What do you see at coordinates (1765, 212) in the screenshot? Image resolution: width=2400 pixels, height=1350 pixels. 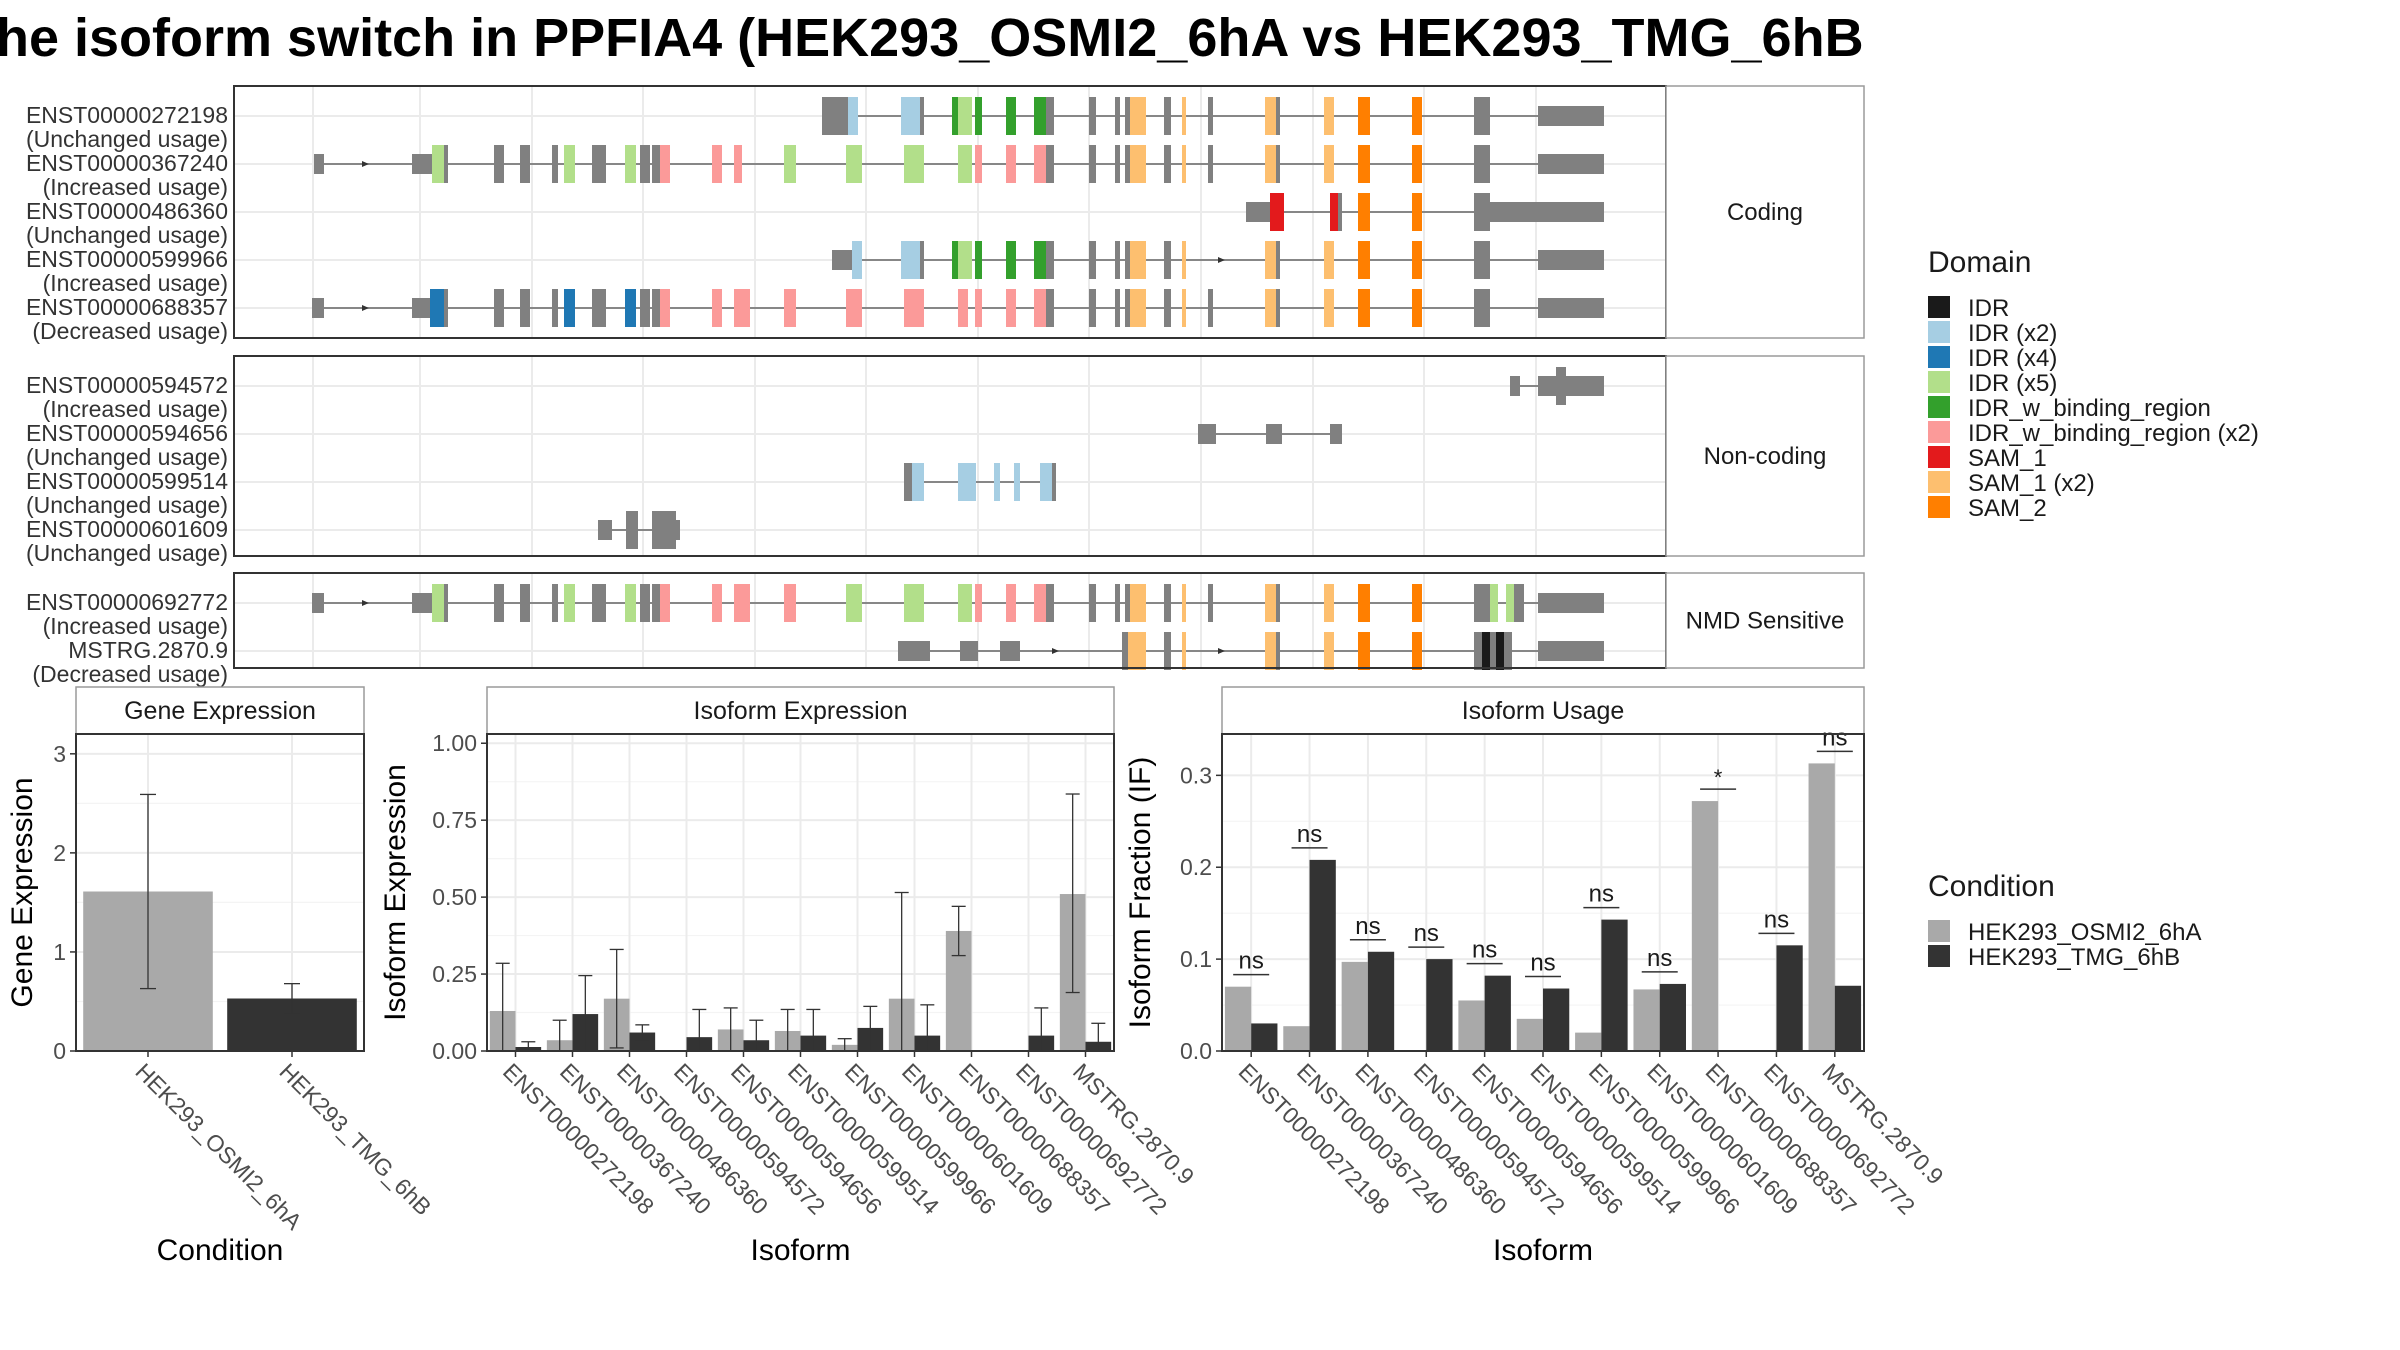 I see `facet-strip` at bounding box center [1765, 212].